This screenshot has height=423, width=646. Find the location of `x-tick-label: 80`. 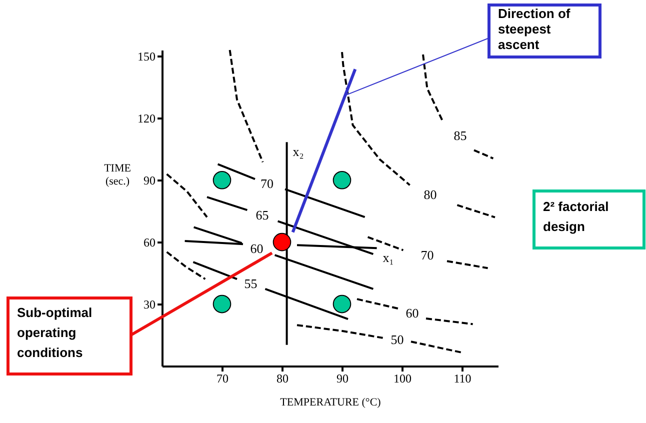

x-tick-label: 80 is located at coordinates (282, 379).